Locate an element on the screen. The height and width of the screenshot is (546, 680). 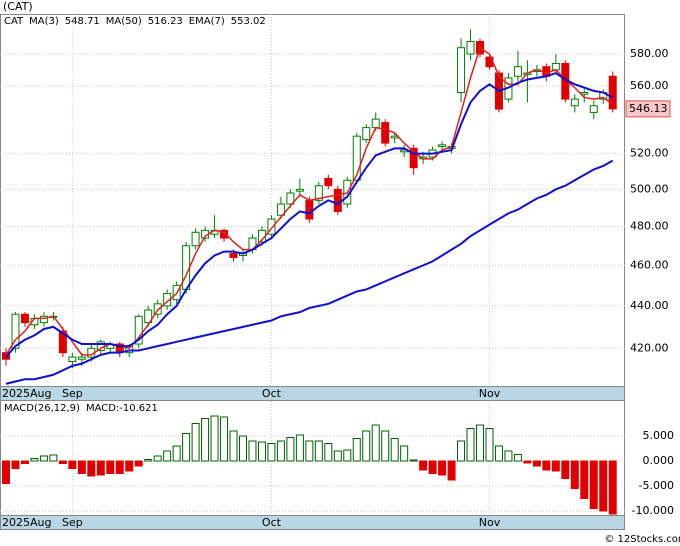
macd-title: MACD(26,12,9) is located at coordinates (42, 408).